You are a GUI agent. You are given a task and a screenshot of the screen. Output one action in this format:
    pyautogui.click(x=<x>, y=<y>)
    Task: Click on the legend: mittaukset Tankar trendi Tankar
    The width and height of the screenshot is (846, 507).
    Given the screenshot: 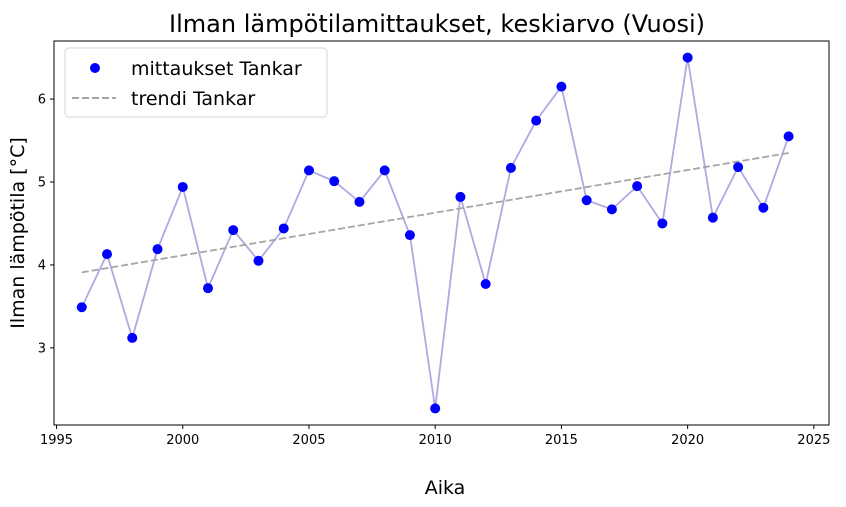 What is the action you would take?
    pyautogui.click(x=196, y=82)
    